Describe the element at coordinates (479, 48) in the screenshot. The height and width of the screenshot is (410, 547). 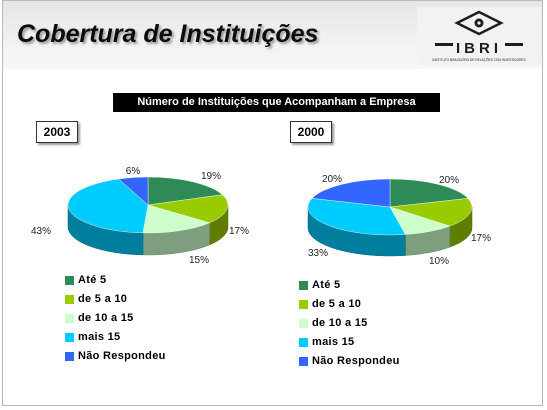
I see `logo-text: IBRI` at that location.